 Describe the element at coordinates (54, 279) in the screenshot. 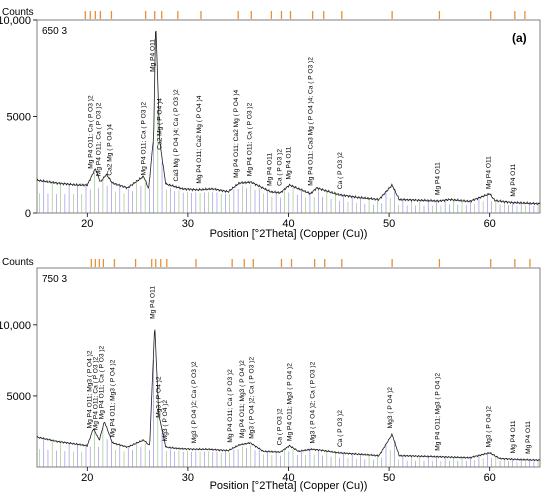

I see `sample-label: 750 3` at that location.